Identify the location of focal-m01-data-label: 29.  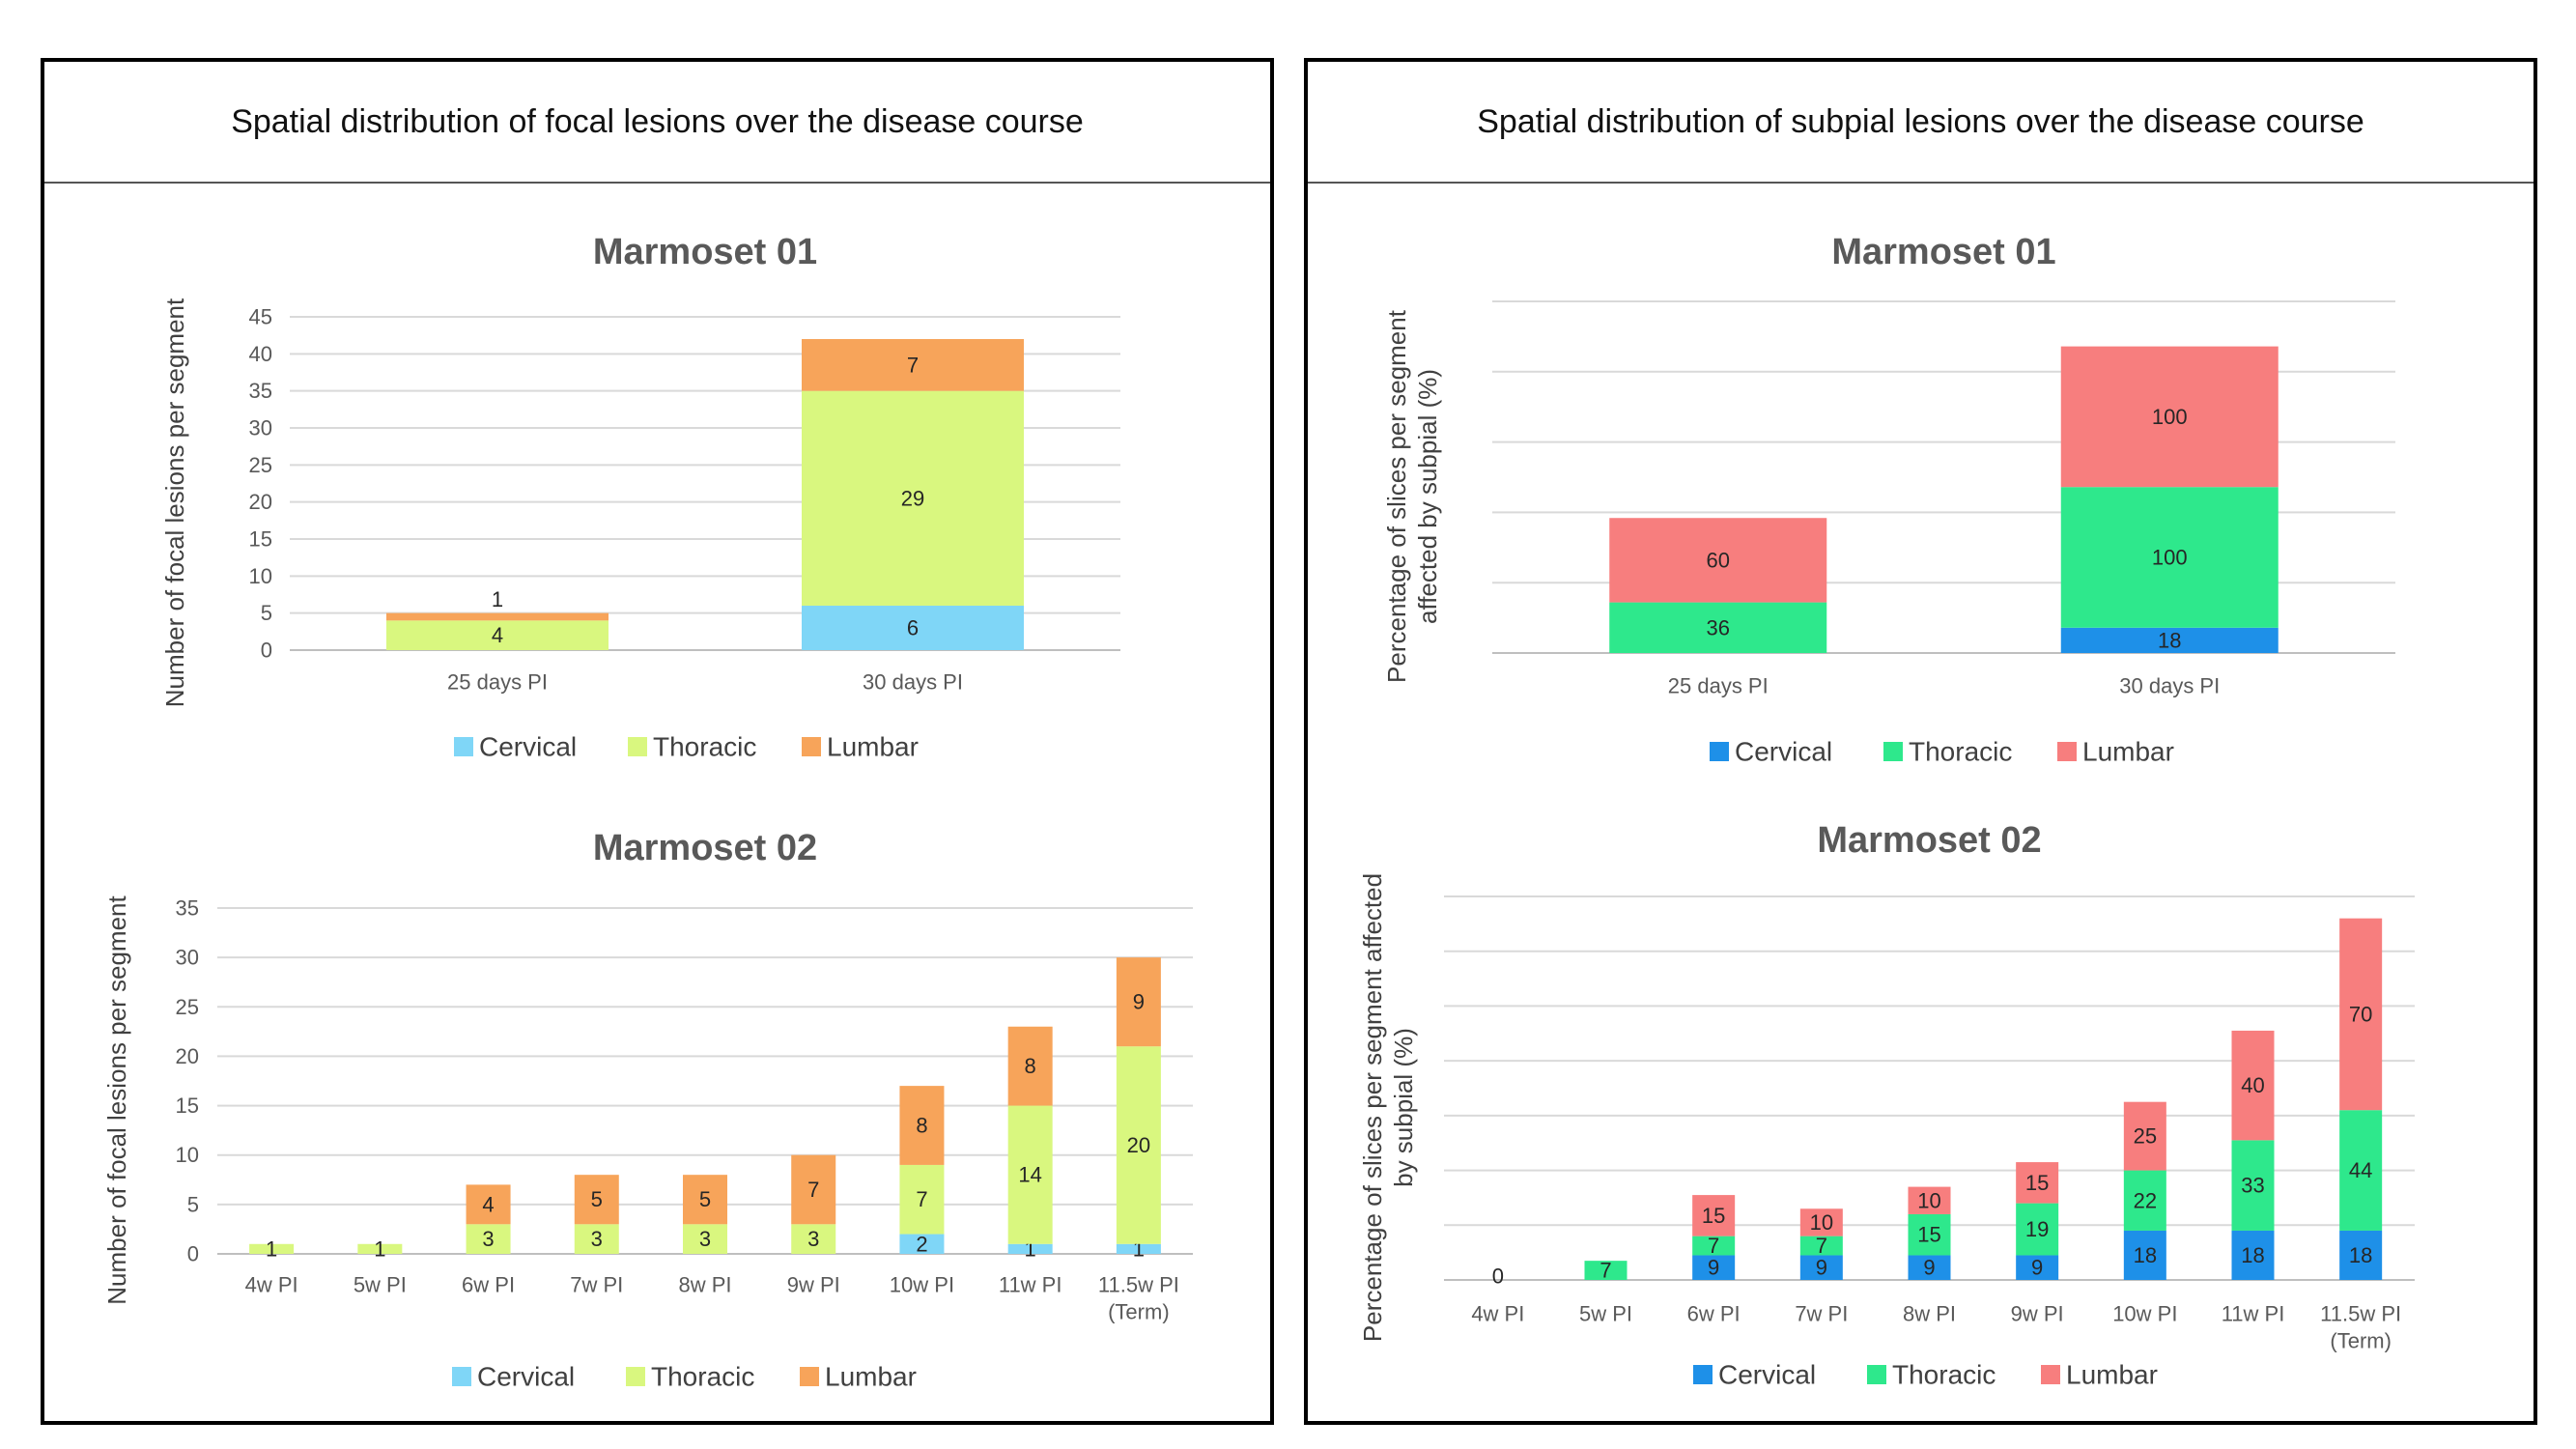
(912, 498).